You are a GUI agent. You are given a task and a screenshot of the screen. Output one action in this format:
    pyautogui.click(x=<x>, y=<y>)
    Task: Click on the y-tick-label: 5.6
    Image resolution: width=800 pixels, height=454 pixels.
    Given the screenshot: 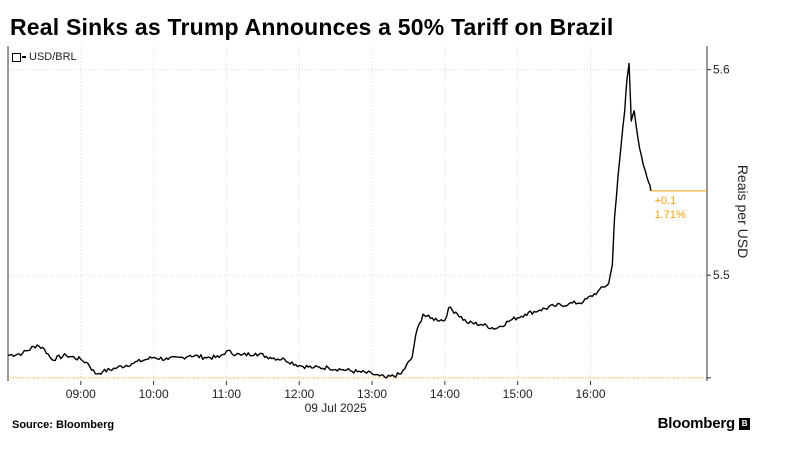 What is the action you would take?
    pyautogui.click(x=721, y=70)
    